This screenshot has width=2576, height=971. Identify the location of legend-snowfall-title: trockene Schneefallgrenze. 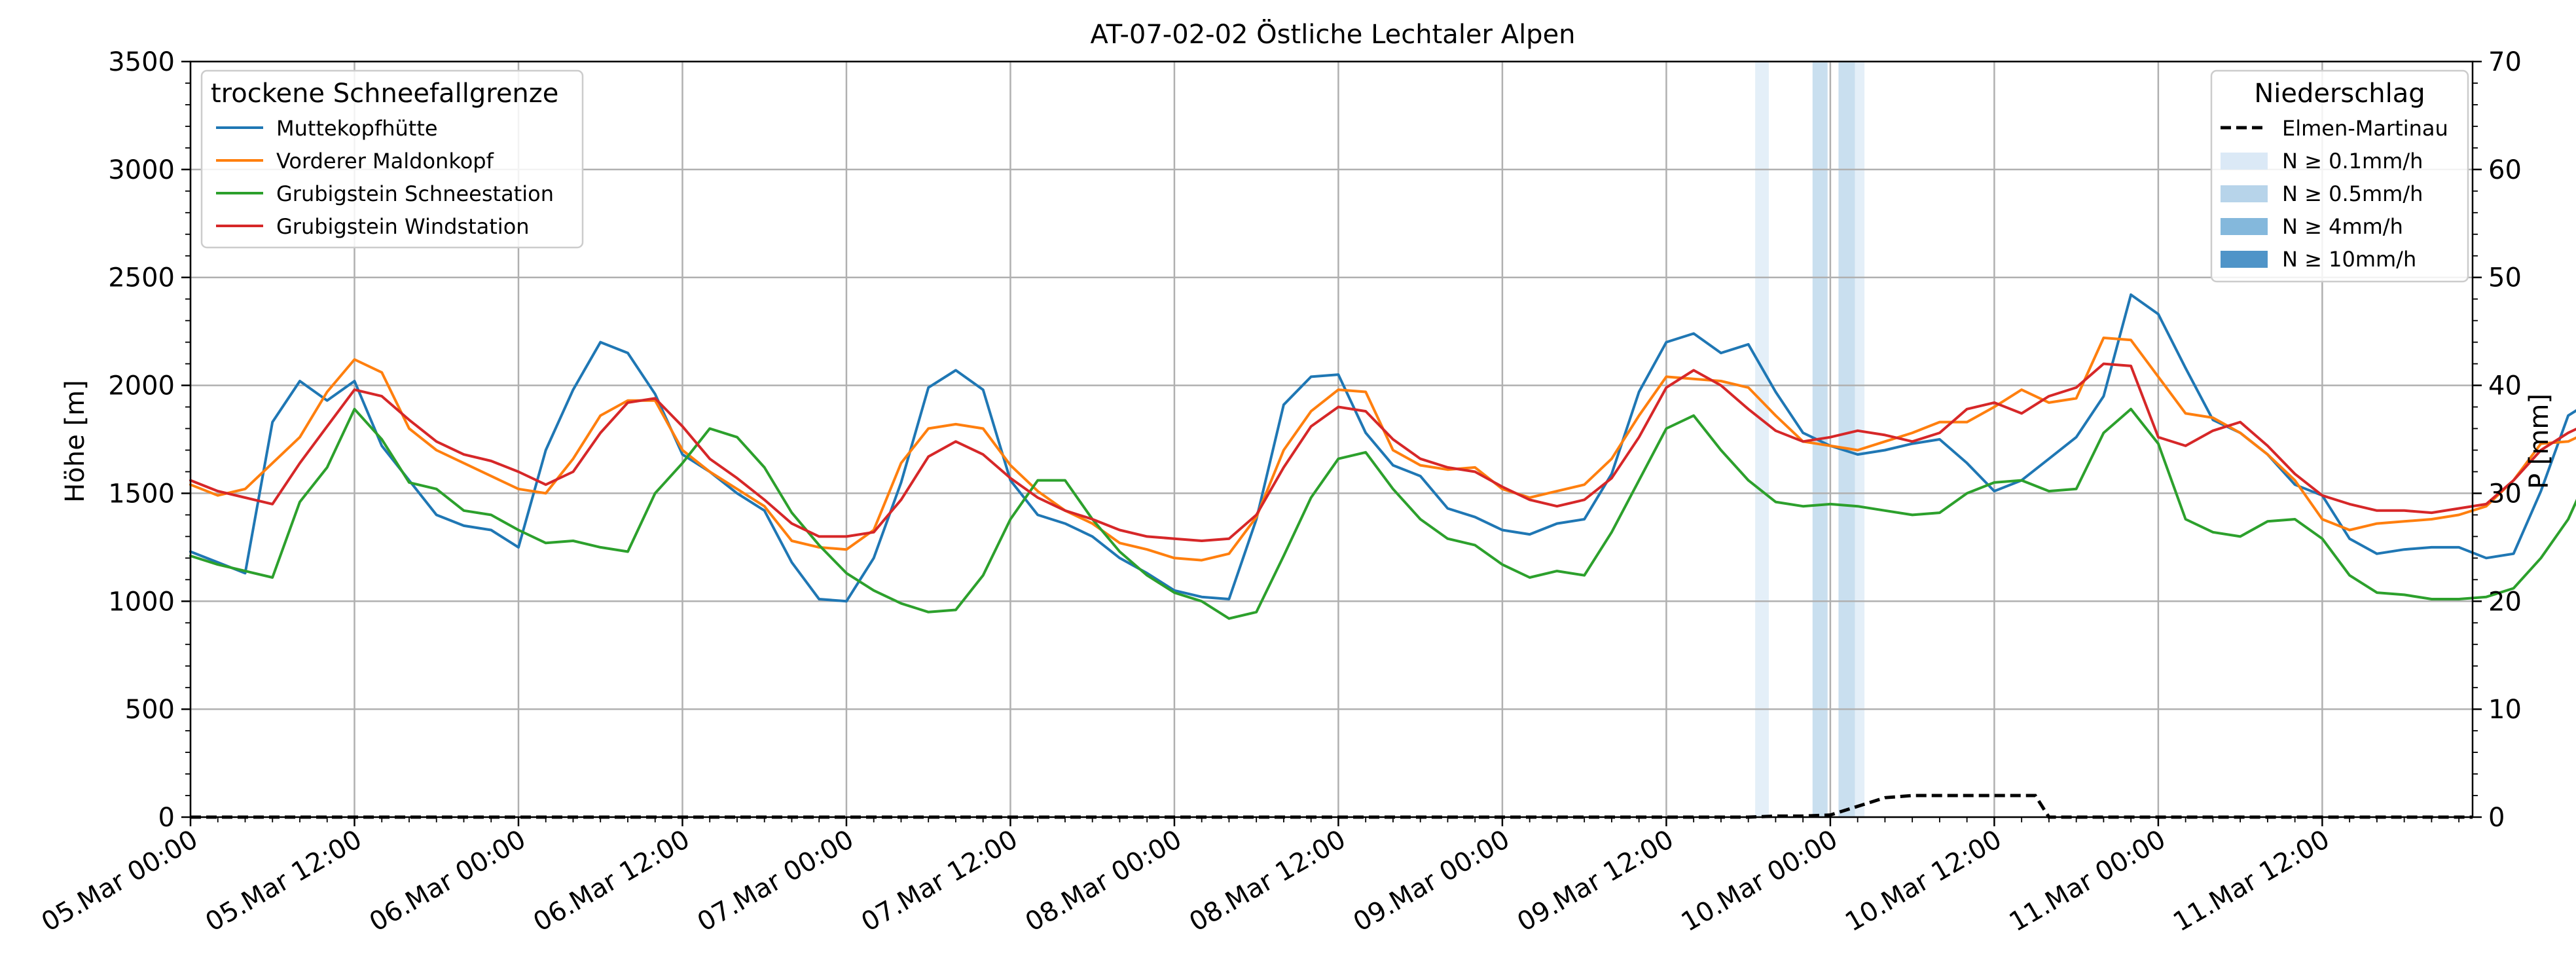
(384, 94).